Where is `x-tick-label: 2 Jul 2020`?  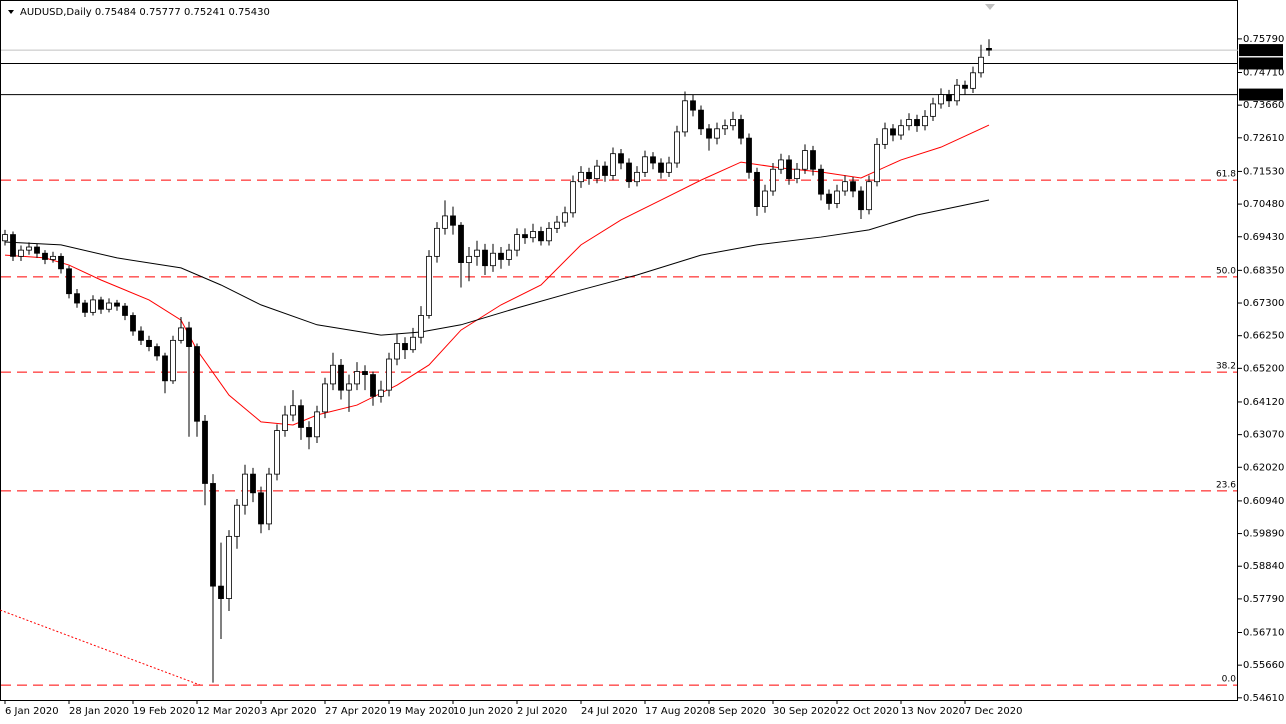
x-tick-label: 2 Jul 2020 is located at coordinates (542, 711).